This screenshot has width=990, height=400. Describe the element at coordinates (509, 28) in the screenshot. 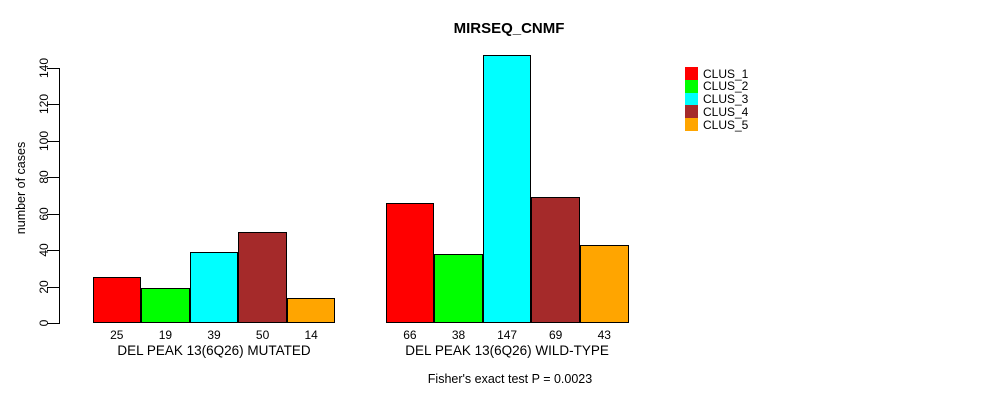

I see `chart-title: MIRSEQ_CNMF` at that location.